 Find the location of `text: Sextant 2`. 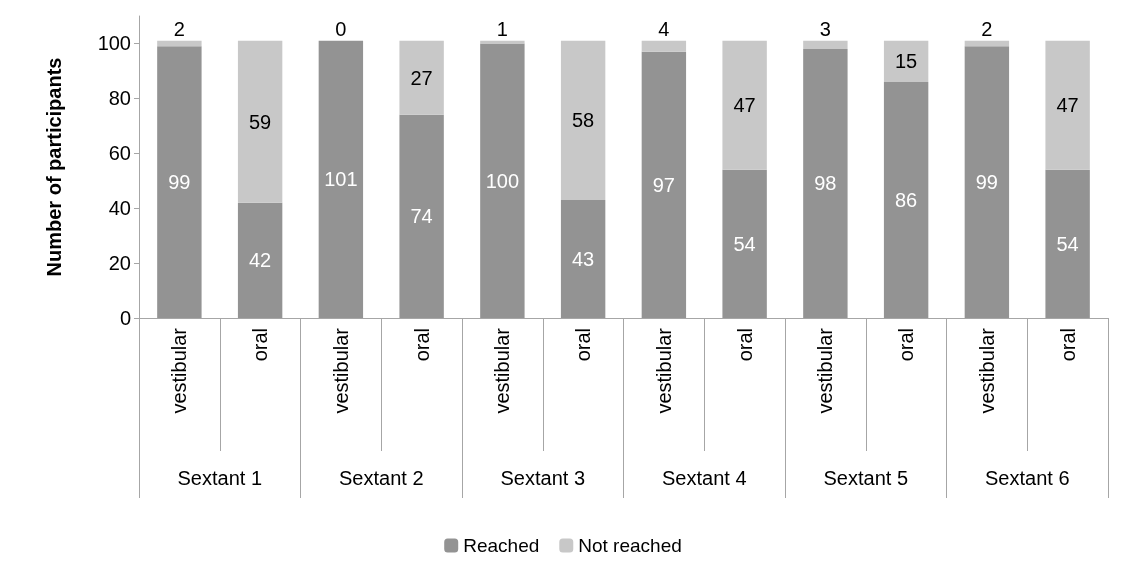

text: Sextant 2 is located at coordinates (381, 478).